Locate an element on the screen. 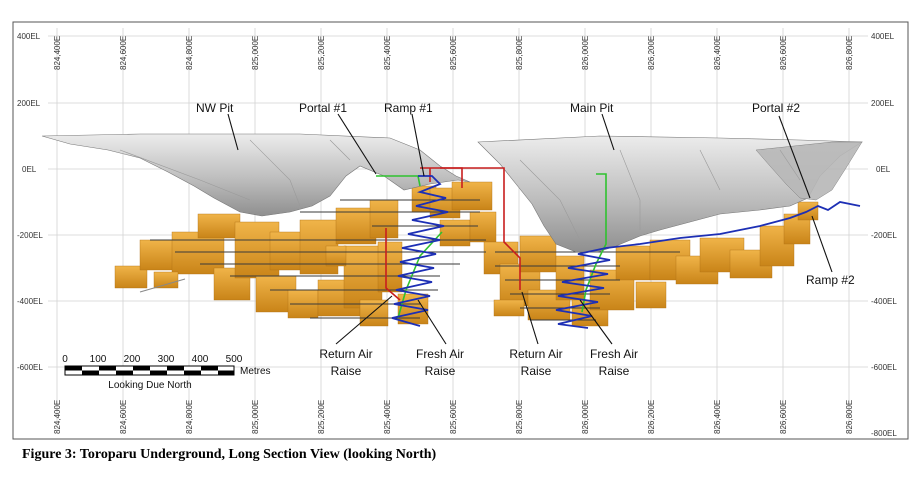 This screenshot has height=478, width=918. scale-tick-label: 300 is located at coordinates (166, 359).